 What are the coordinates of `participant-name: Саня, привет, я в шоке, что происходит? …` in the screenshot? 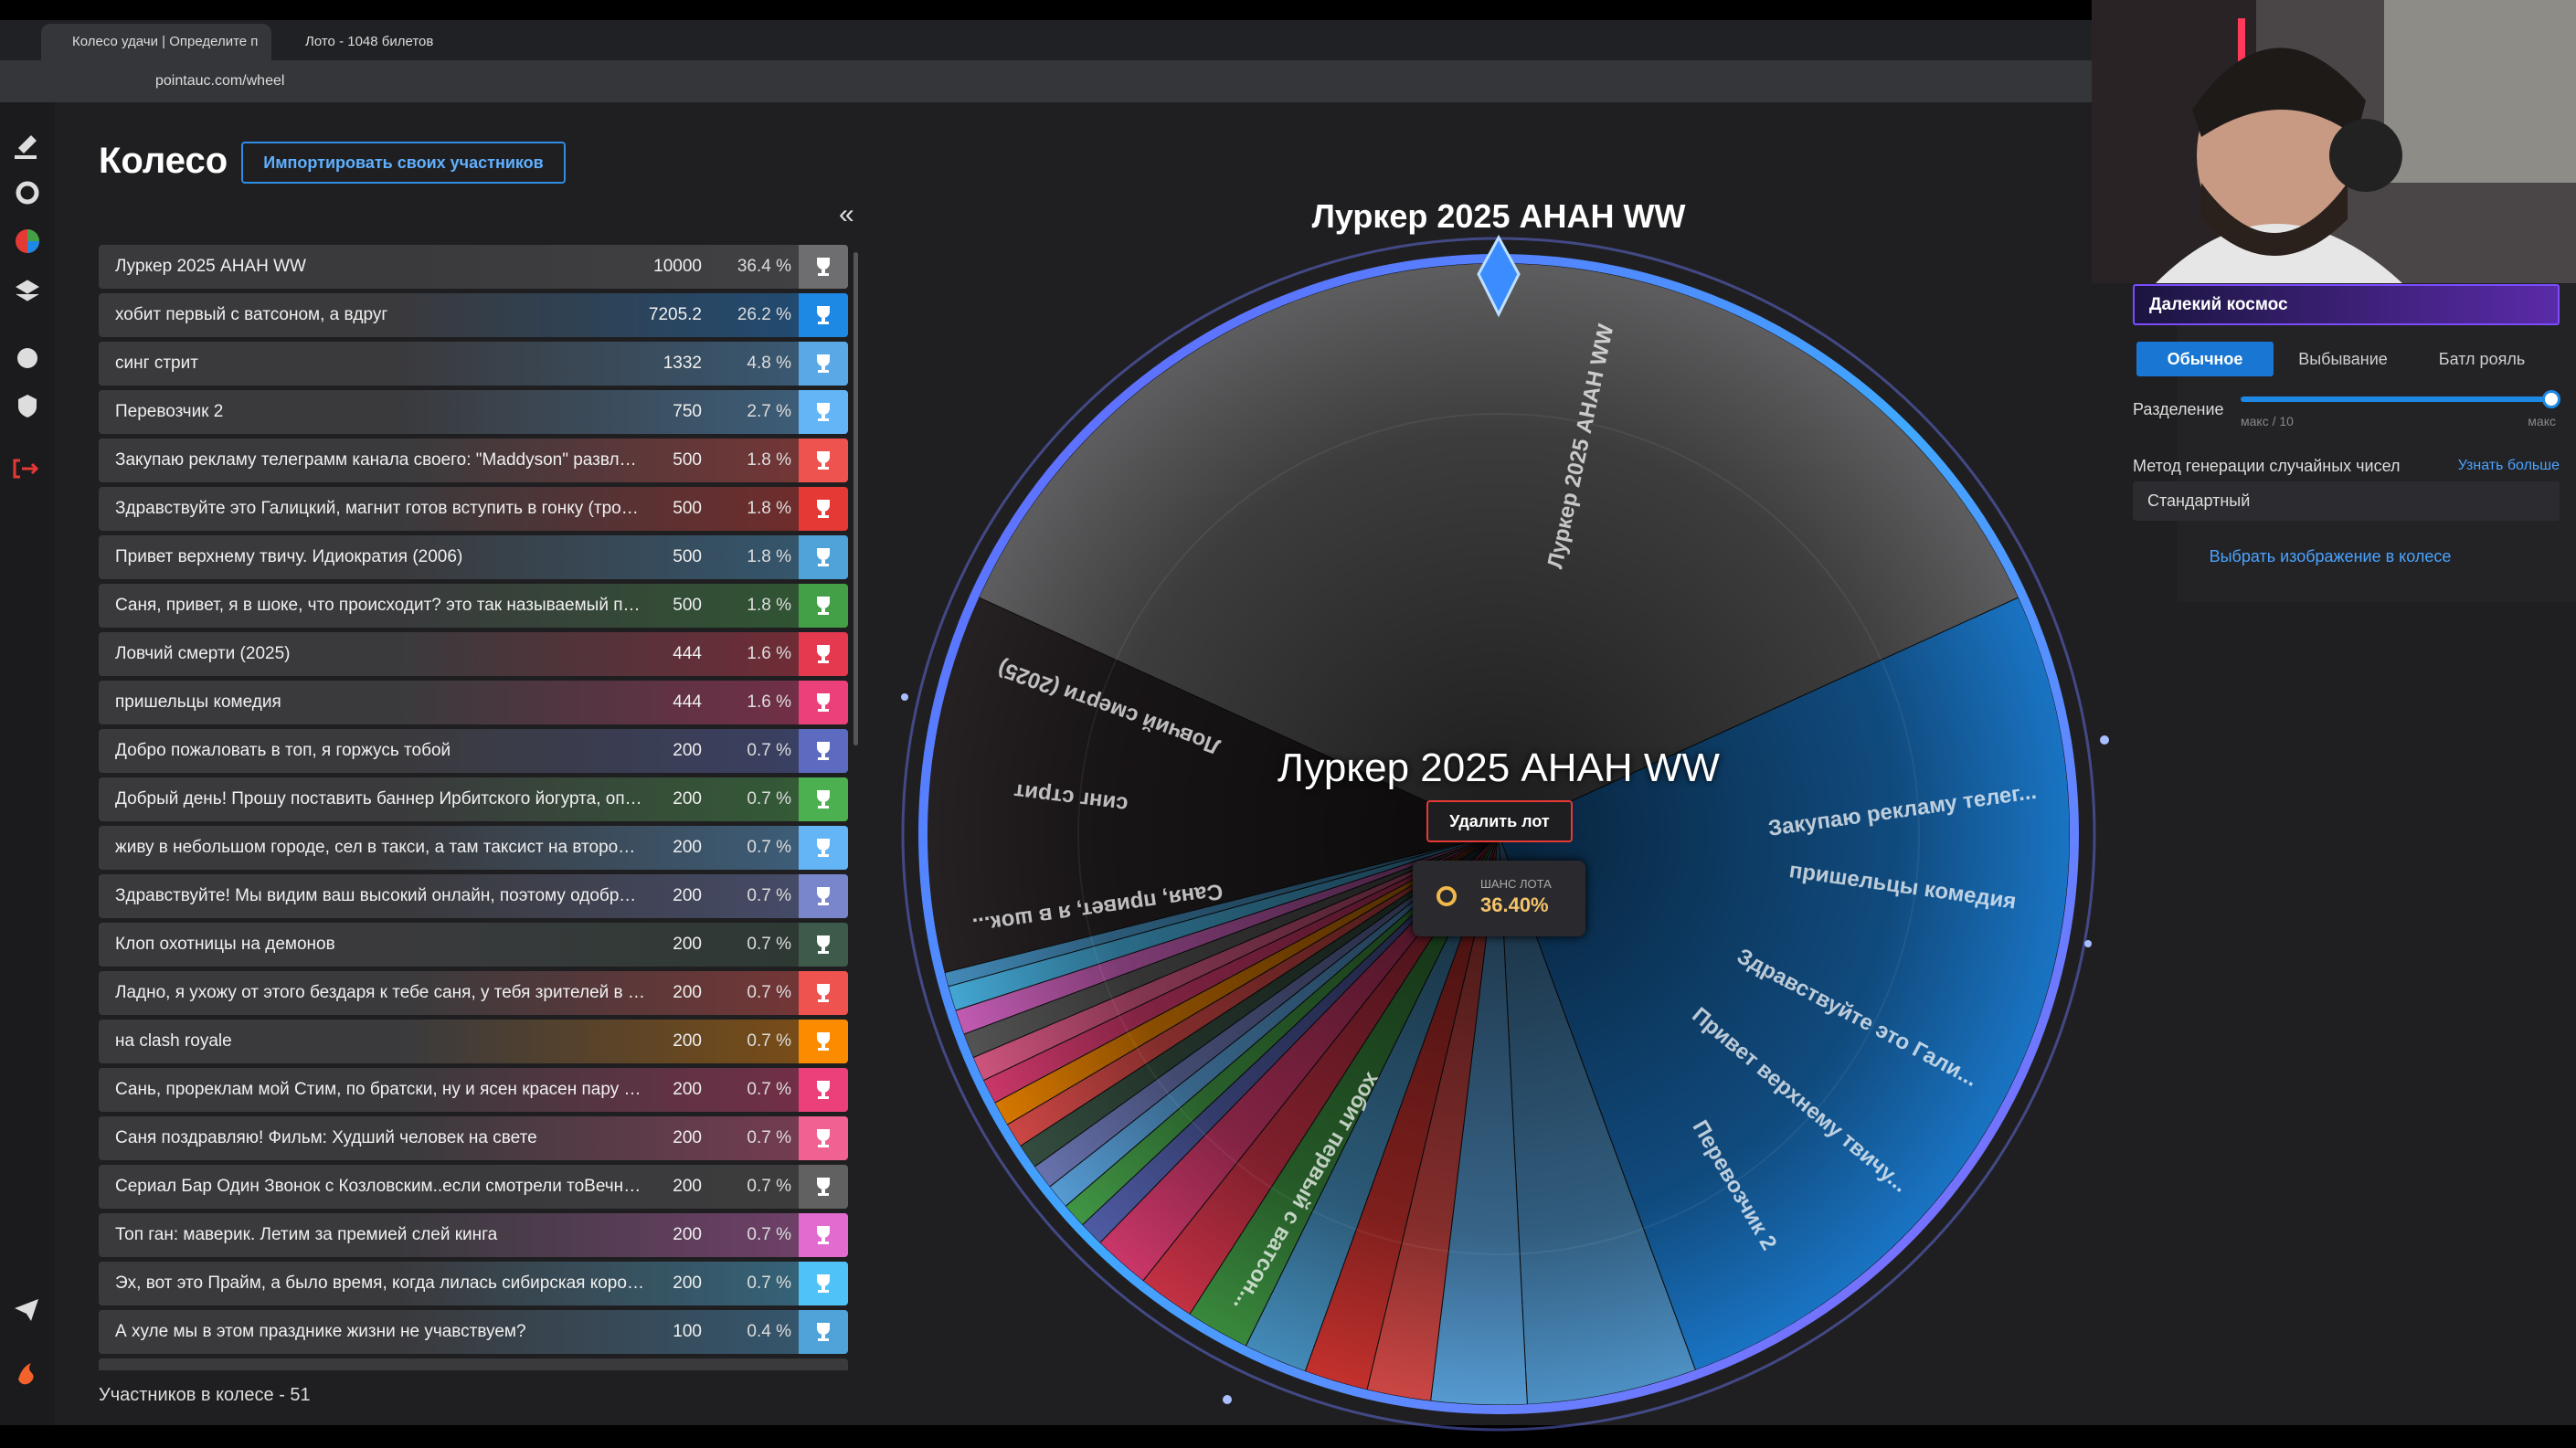 It's located at (380, 606).